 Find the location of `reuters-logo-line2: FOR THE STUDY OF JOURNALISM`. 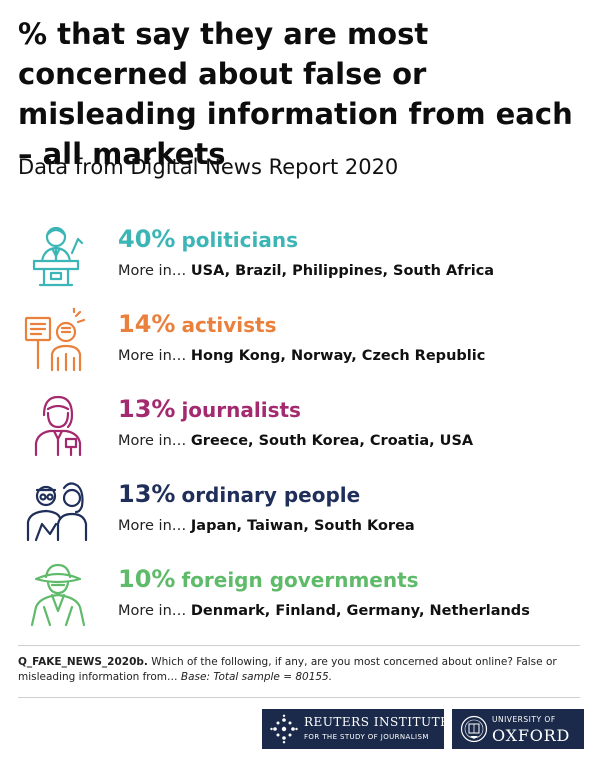

reuters-logo-line2: FOR THE STUDY OF JOURNALISM is located at coordinates (366, 737).